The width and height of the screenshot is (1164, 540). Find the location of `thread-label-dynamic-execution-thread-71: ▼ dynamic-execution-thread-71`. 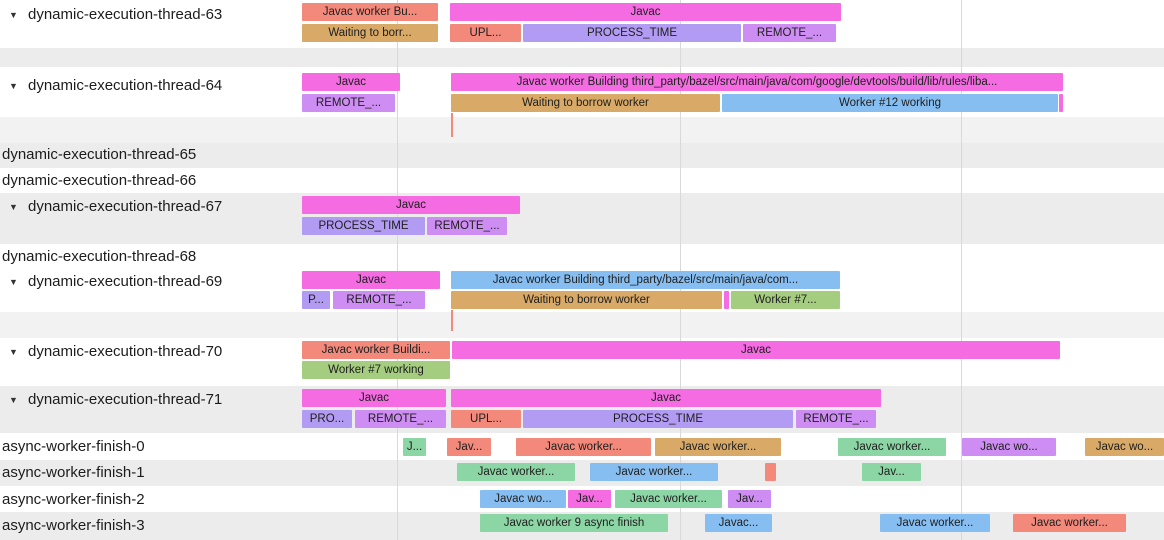

thread-label-dynamic-execution-thread-71: ▼ dynamic-execution-thread-71 is located at coordinates (115, 400).